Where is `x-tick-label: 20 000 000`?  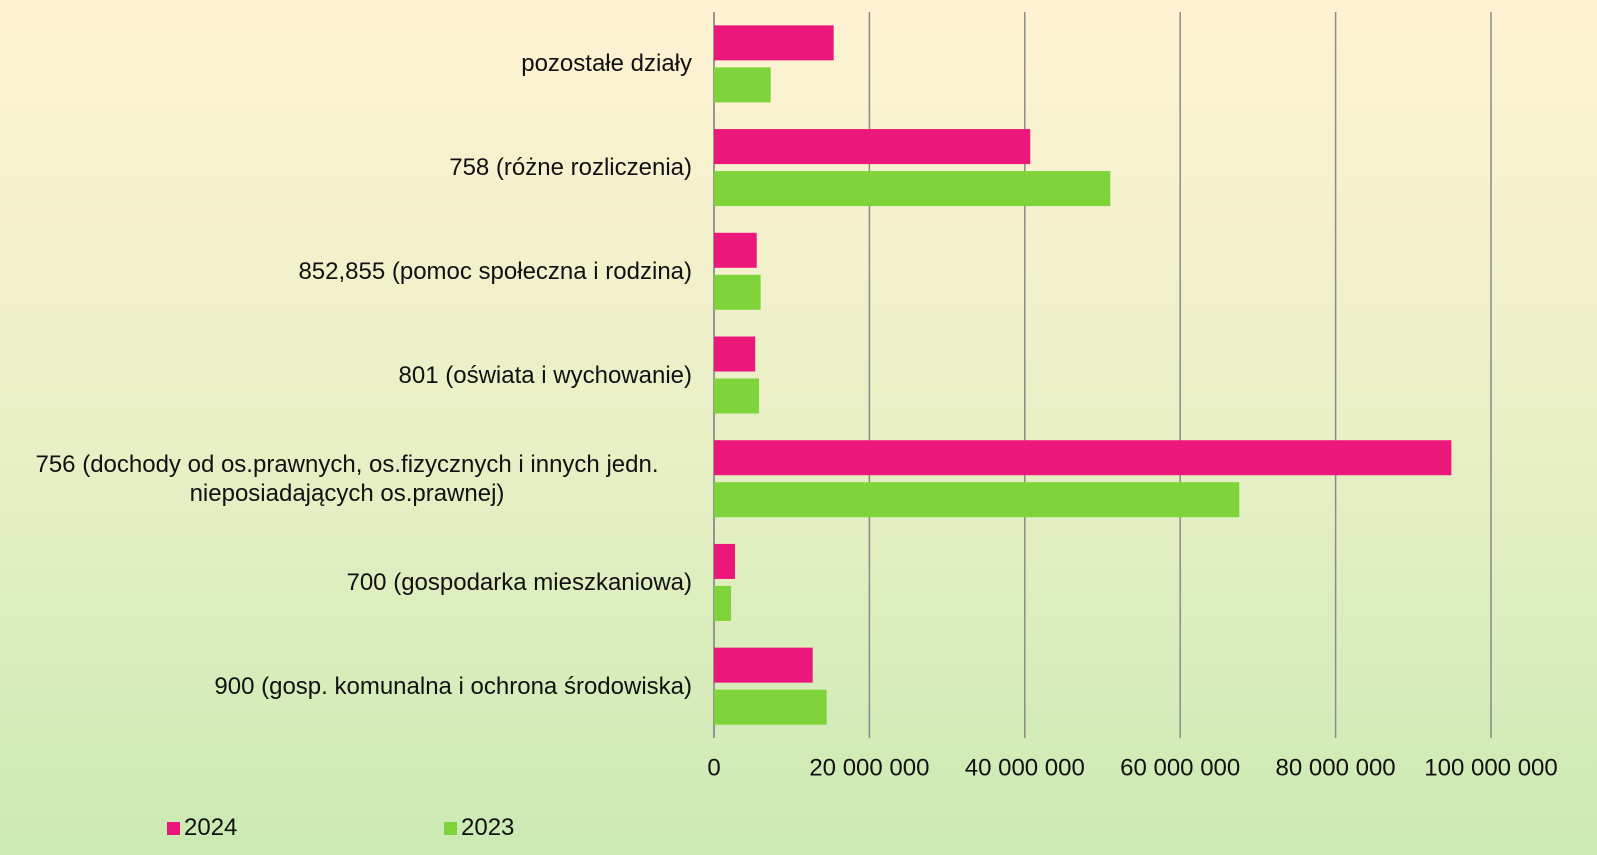
x-tick-label: 20 000 000 is located at coordinates (869, 767).